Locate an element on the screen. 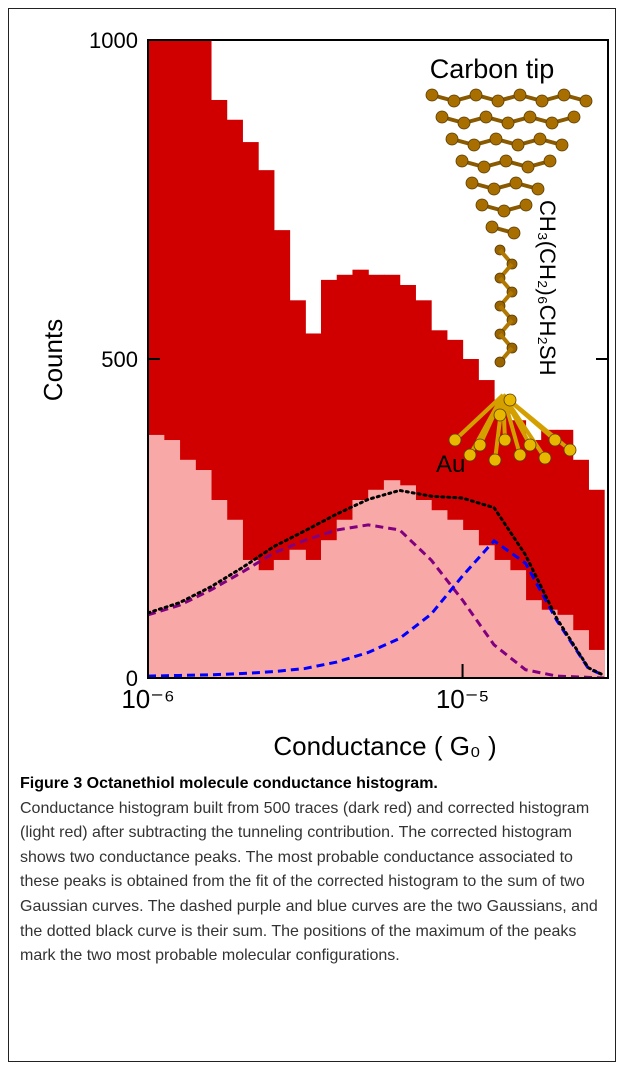 The height and width of the screenshot is (1079, 624). annotation: CH₃(CH₂)₆CH₂SH is located at coordinates (547, 287).